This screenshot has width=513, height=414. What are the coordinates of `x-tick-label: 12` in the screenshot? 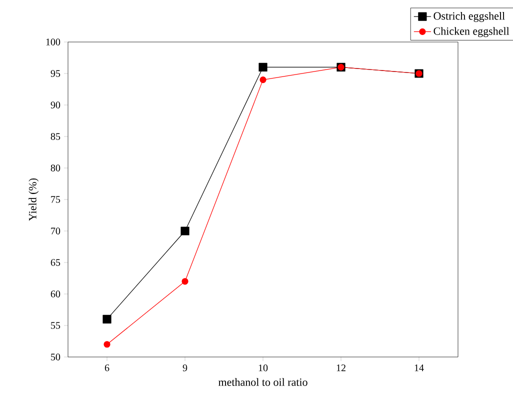 It's located at (341, 368).